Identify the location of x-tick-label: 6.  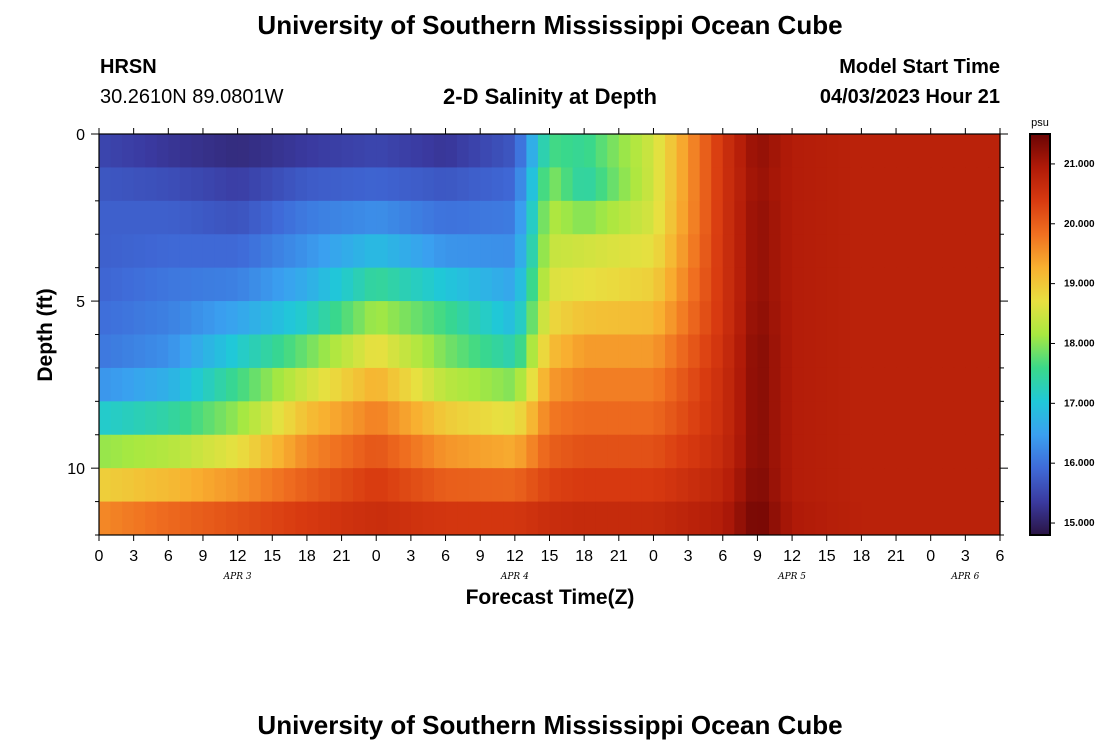
(168, 556).